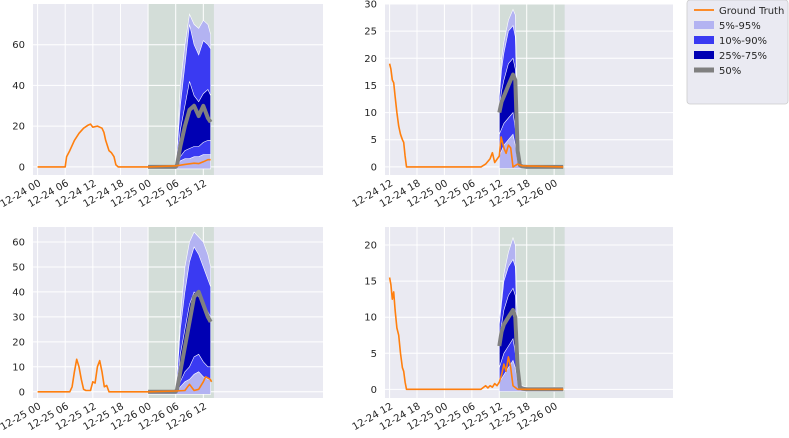 Image resolution: width=789 pixels, height=438 pixels. I want to click on y-tick-label: 50, so click(18, 267).